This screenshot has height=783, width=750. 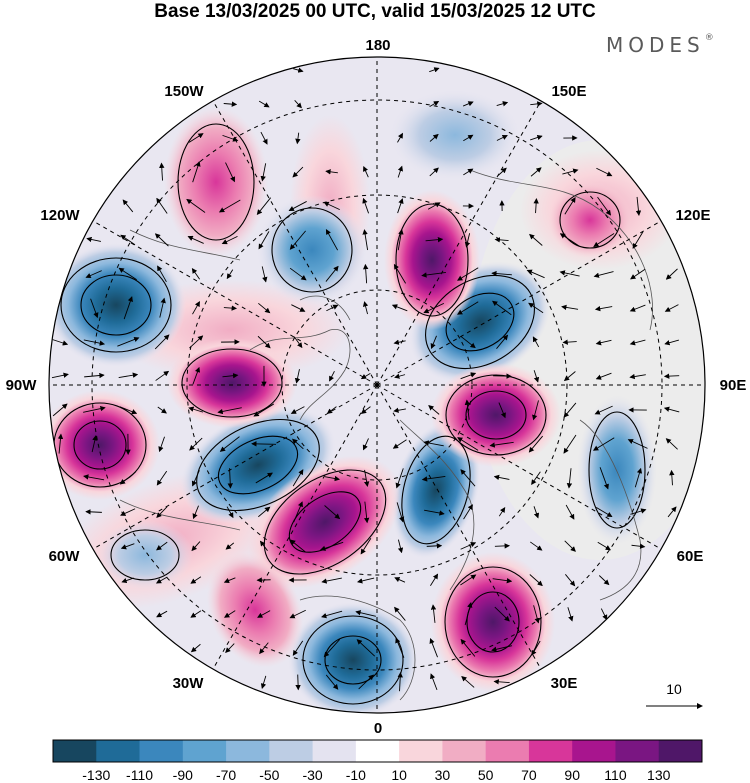 What do you see at coordinates (139, 775) in the screenshot?
I see `colorbar-tick-label: -110` at bounding box center [139, 775].